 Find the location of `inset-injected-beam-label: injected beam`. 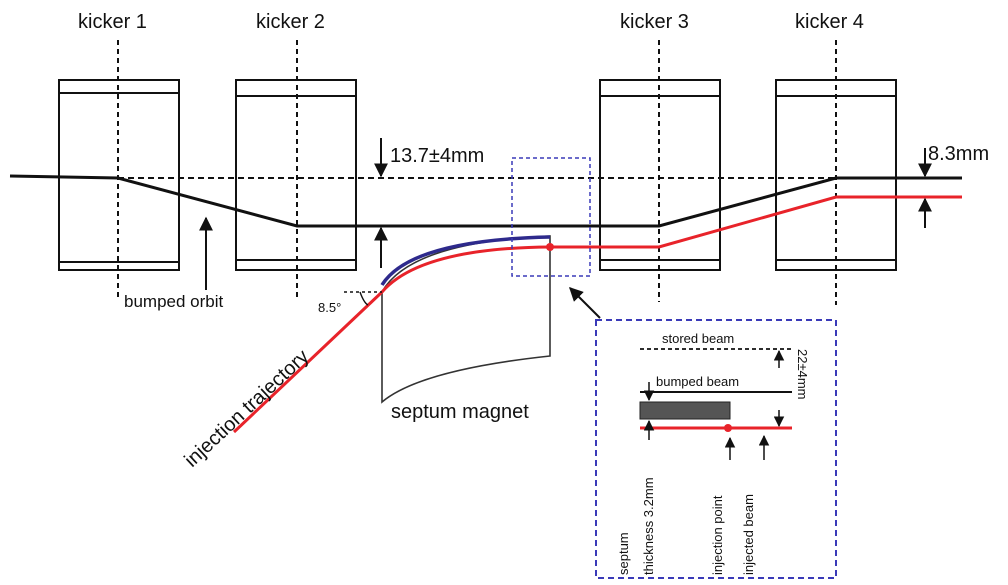

inset-injected-beam-label: injected beam is located at coordinates (748, 534).